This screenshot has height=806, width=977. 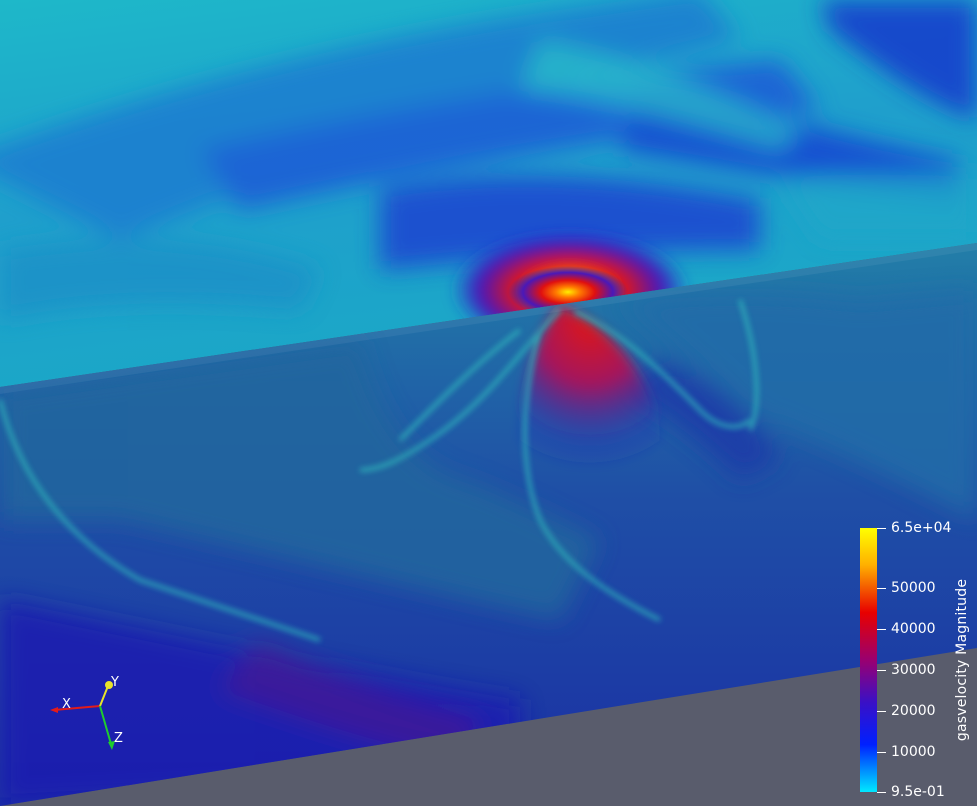 What do you see at coordinates (927, 711) in the screenshot?
I see `colorbar-tick: 20000` at bounding box center [927, 711].